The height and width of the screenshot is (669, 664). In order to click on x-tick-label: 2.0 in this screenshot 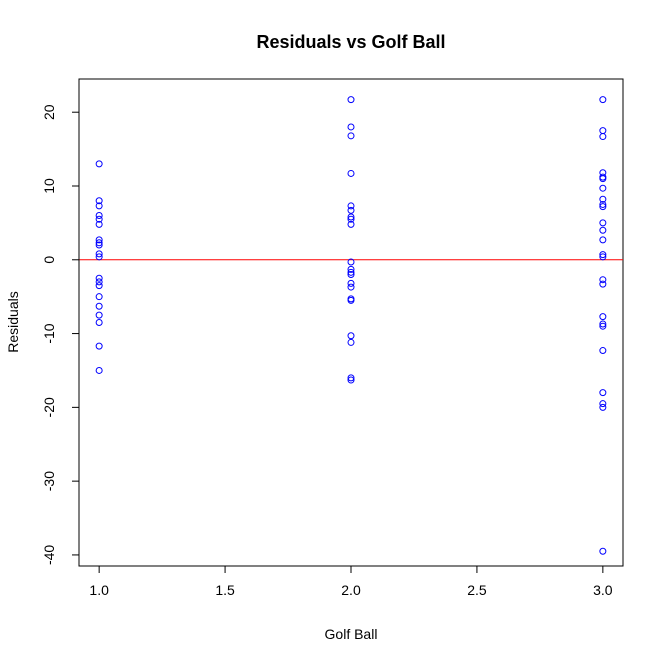, I will do `click(351, 590)`.